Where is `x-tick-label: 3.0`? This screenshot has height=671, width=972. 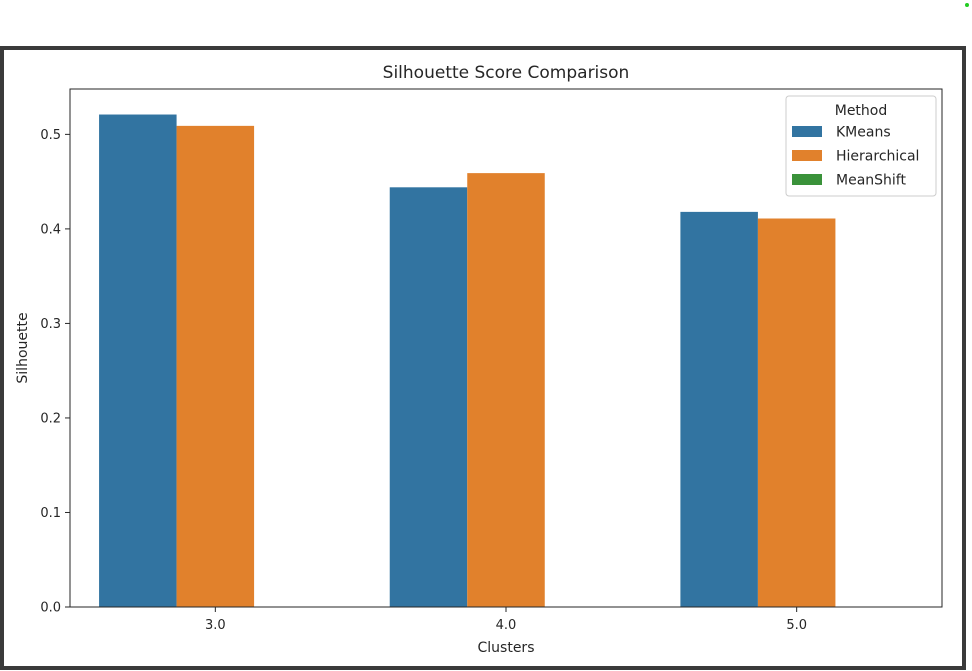 x-tick-label: 3.0 is located at coordinates (215, 625).